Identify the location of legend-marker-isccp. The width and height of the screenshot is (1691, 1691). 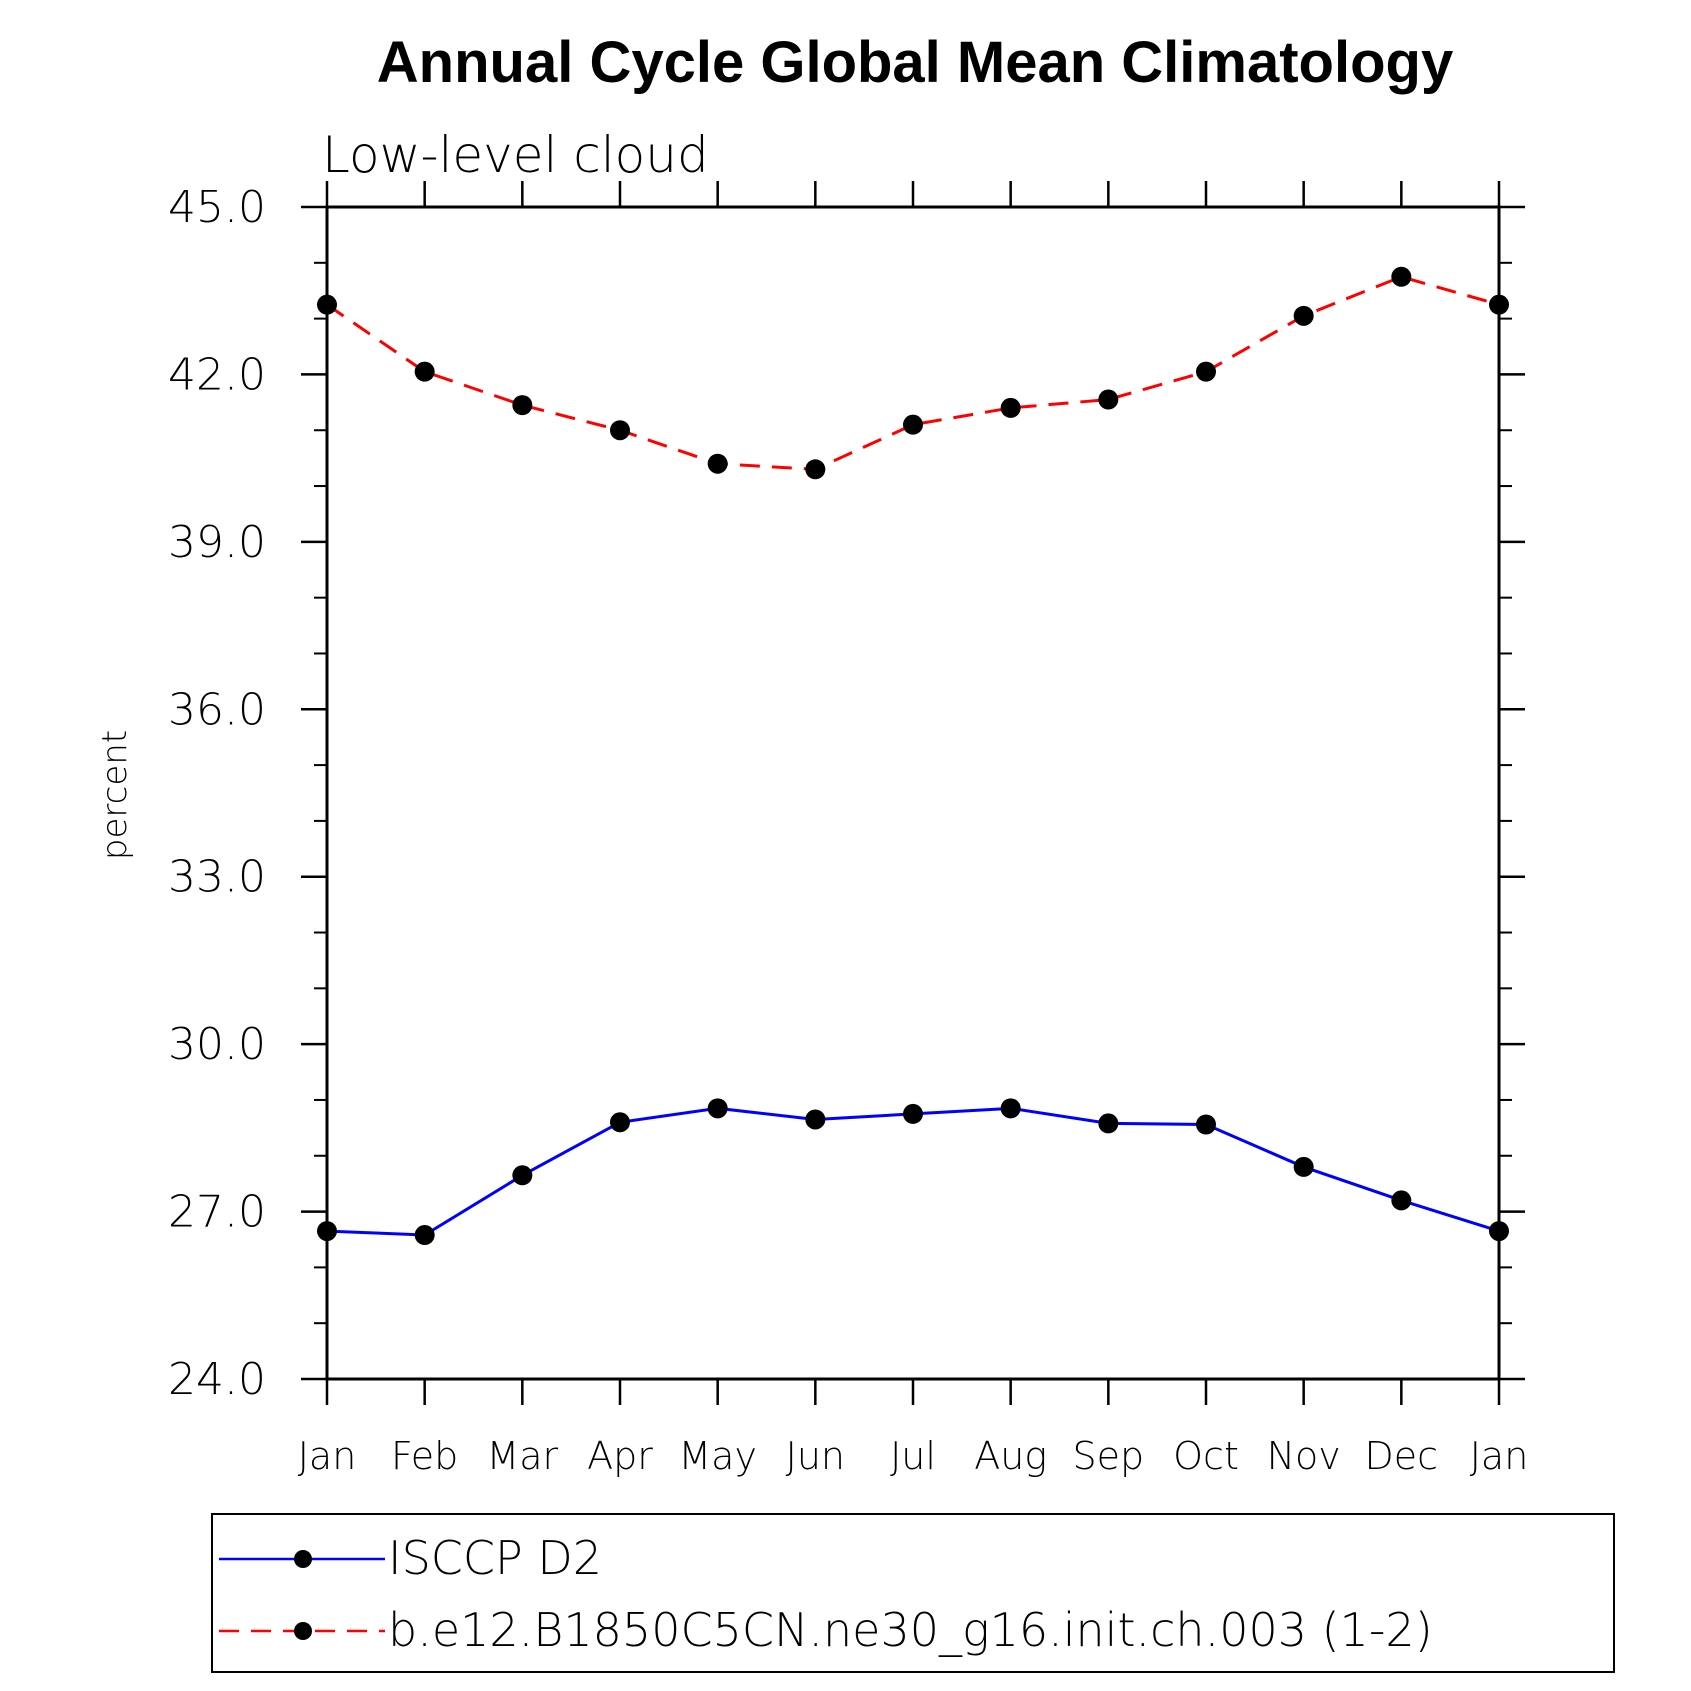
(303, 1559).